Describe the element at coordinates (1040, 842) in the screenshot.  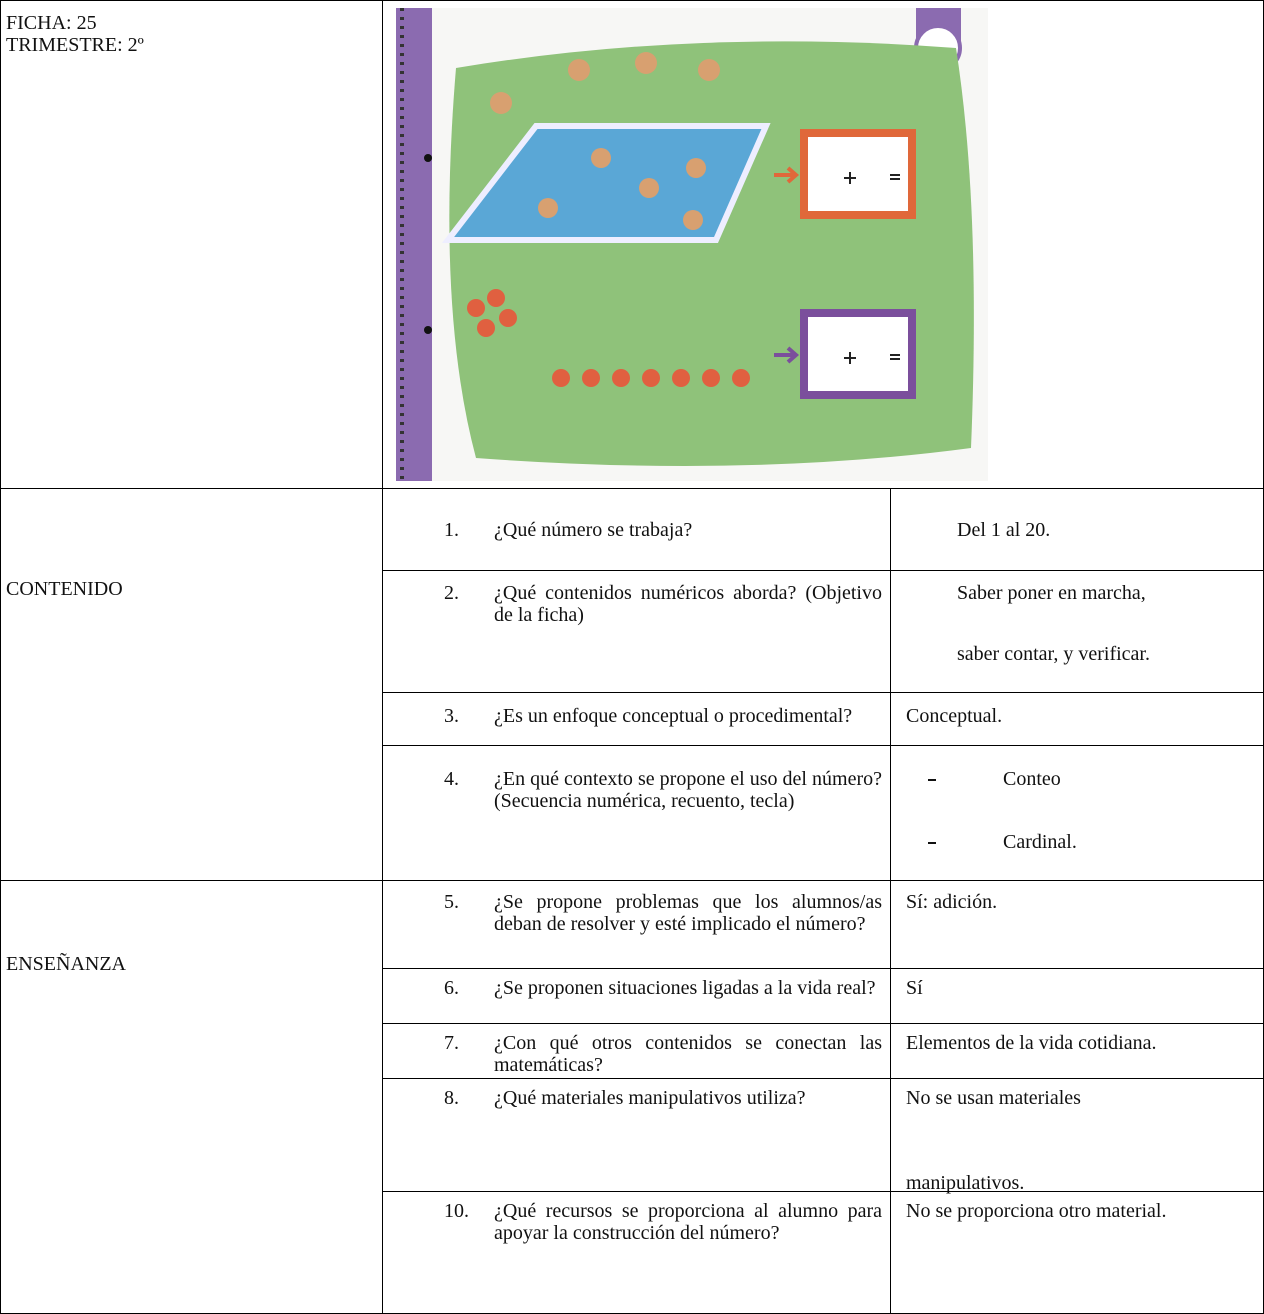
I see `answer: Cardinal.` at that location.